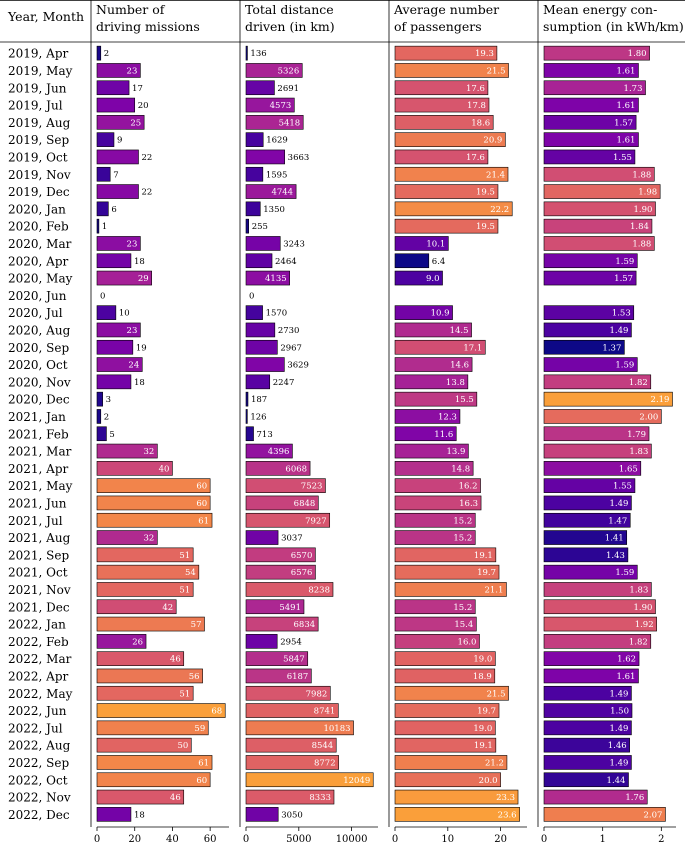 The width and height of the screenshot is (685, 846). What do you see at coordinates (302, 556) in the screenshot?
I see `data-label: 6570` at bounding box center [302, 556].